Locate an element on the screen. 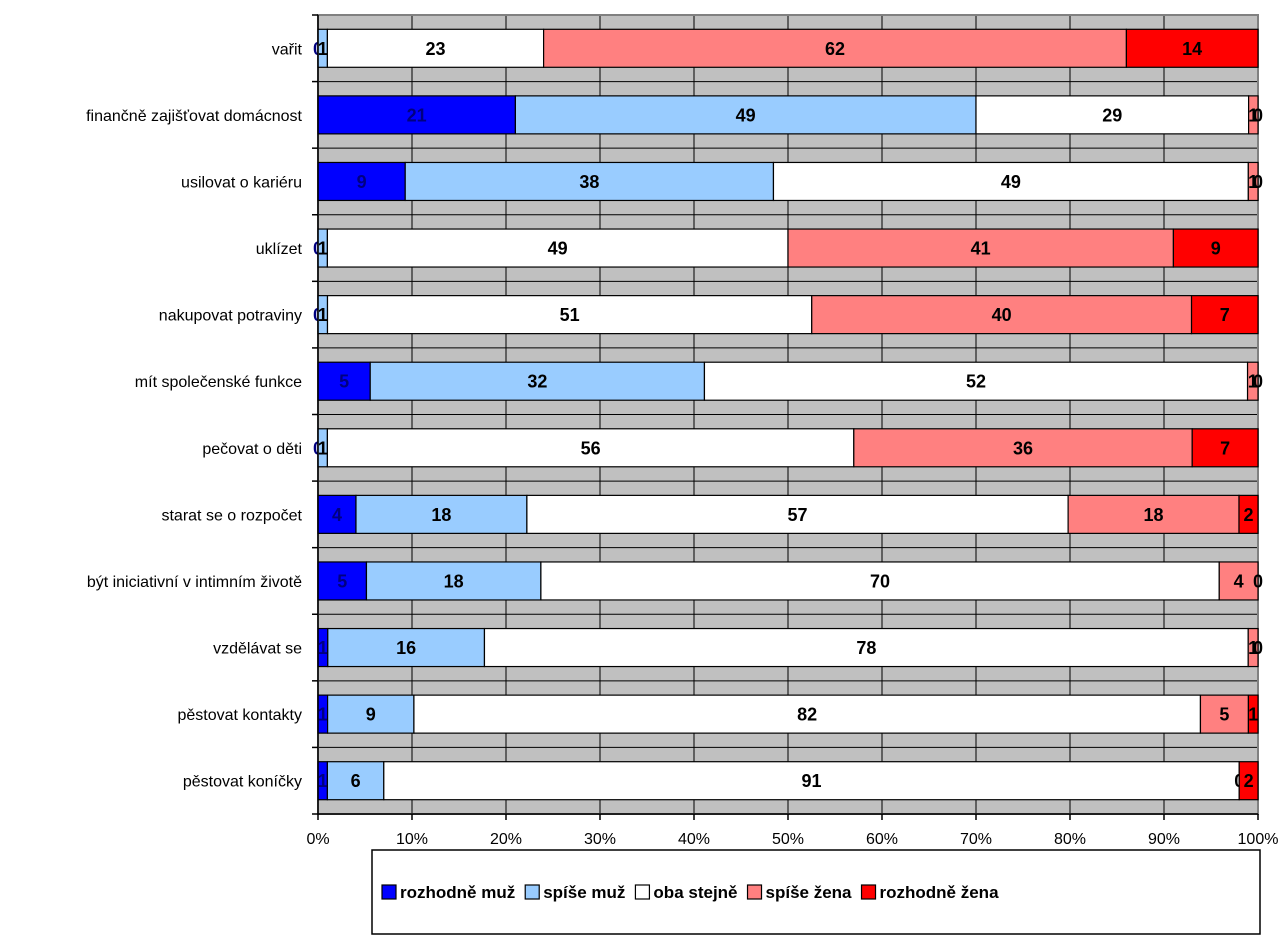  data-label: 52 is located at coordinates (976, 382).